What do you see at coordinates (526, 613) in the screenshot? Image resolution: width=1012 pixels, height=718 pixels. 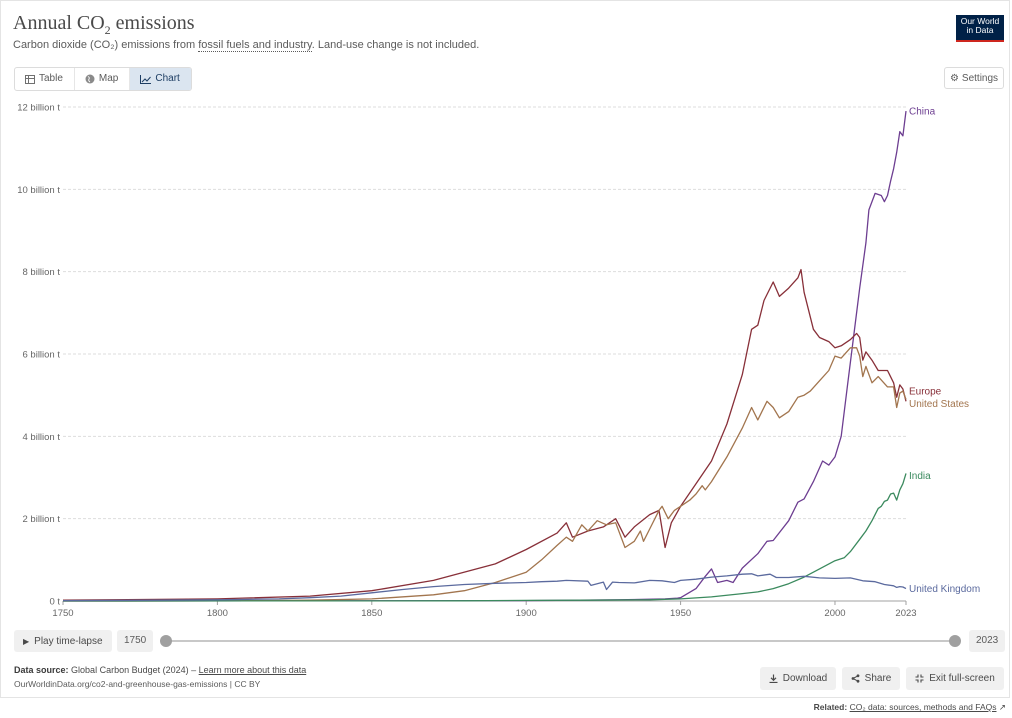 I see `x-tick-label: 1900` at bounding box center [526, 613].